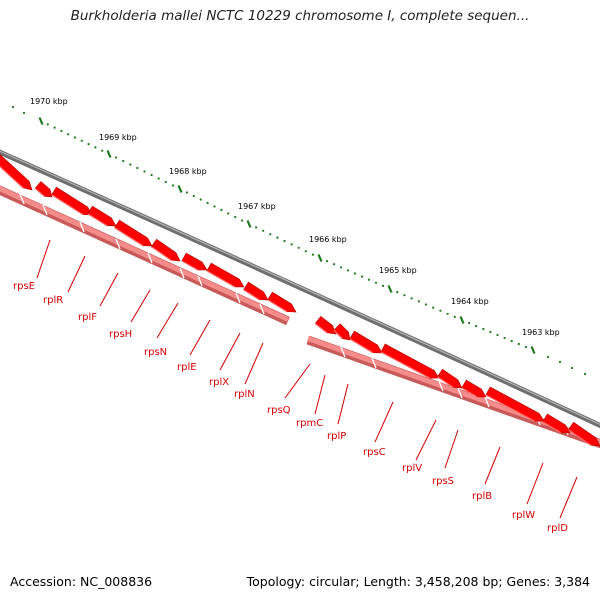 The width and height of the screenshot is (600, 600). Describe the element at coordinates (482, 496) in the screenshot. I see `gene-label-rplB: rplB` at that location.